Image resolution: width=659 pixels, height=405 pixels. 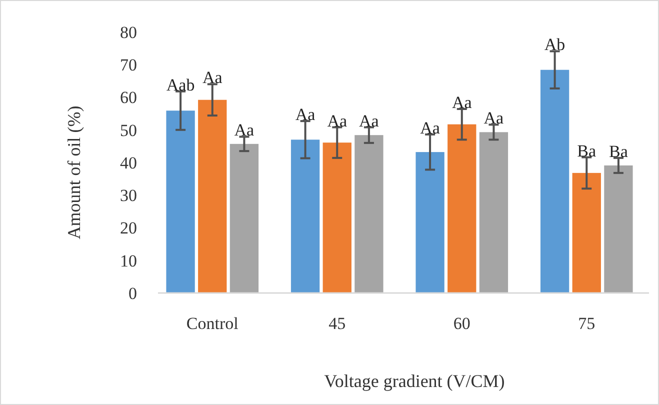 I want to click on x-tick-label: 45, so click(x=337, y=323).